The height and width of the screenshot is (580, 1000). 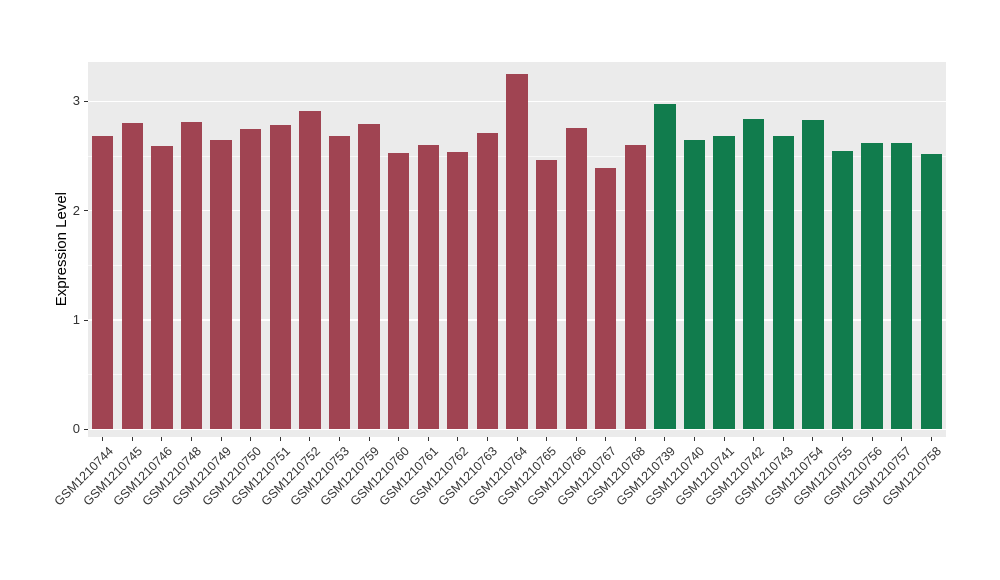 What do you see at coordinates (76, 429) in the screenshot?
I see `y-tick-label: 0` at bounding box center [76, 429].